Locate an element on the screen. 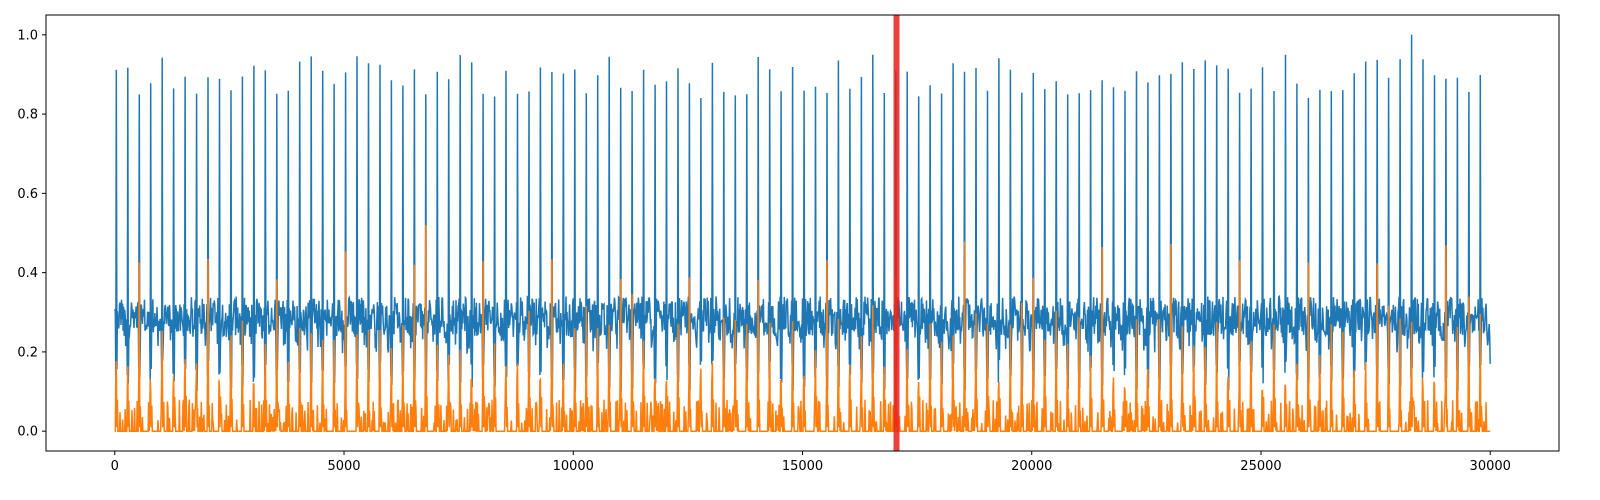 The width and height of the screenshot is (1600, 500). marker-layer is located at coordinates (896, 233).